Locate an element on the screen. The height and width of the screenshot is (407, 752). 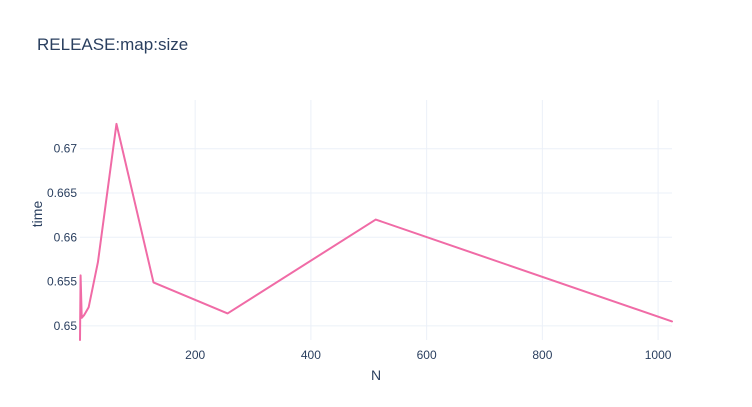
y-tick-label: 0.65 is located at coordinates (66, 326).